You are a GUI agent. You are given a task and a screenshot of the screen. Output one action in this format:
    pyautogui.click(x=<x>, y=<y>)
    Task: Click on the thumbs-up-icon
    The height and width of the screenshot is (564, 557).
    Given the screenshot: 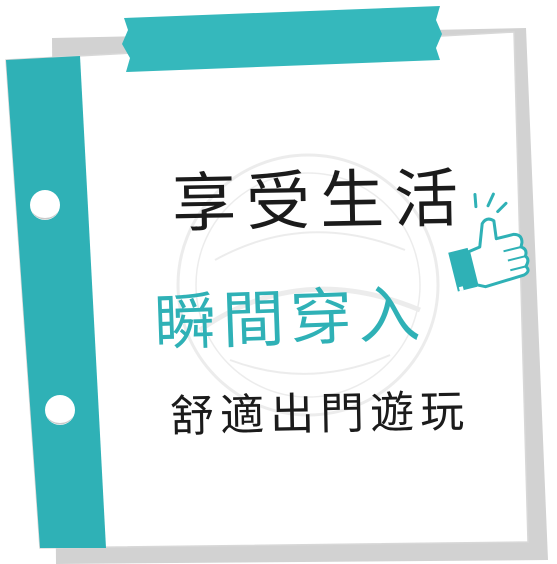 What is the action you would take?
    pyautogui.click(x=489, y=242)
    